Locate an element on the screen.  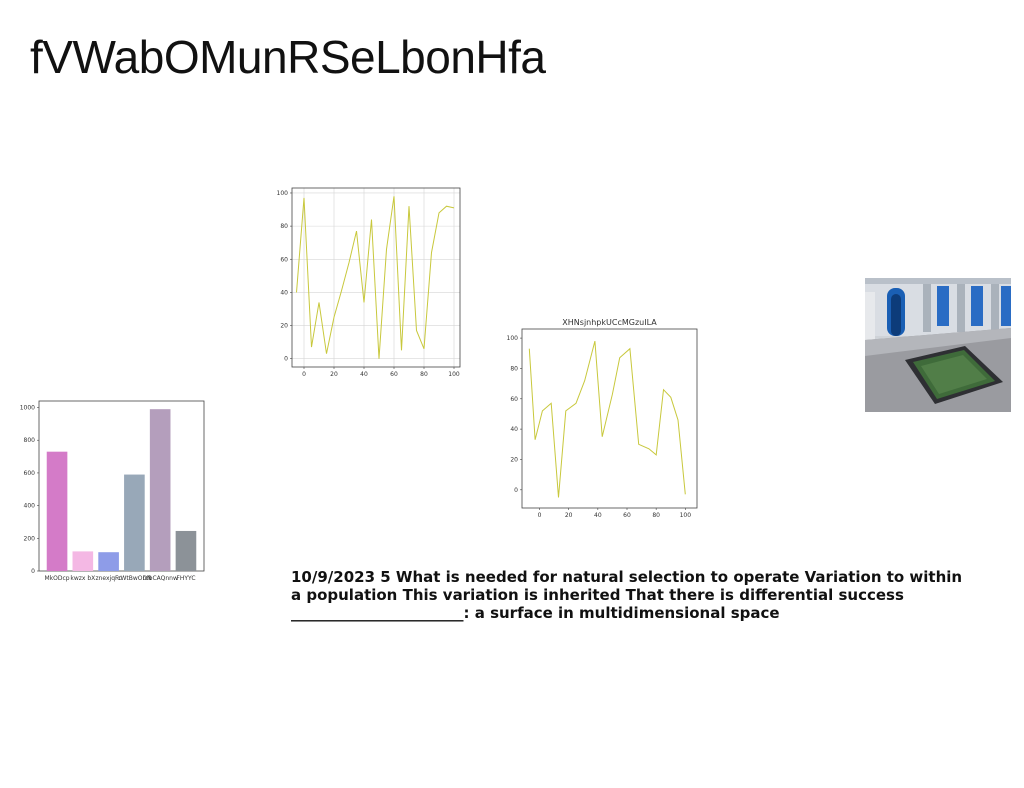
bar-chart-frame is located at coordinates (121, 486).